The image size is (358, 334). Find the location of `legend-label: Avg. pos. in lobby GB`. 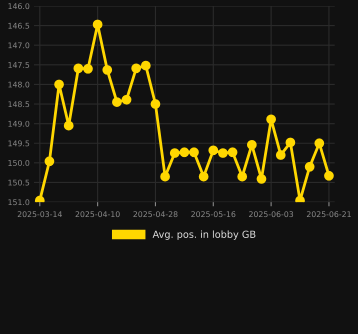

legend-label: Avg. pos. in lobby GB is located at coordinates (204, 235).